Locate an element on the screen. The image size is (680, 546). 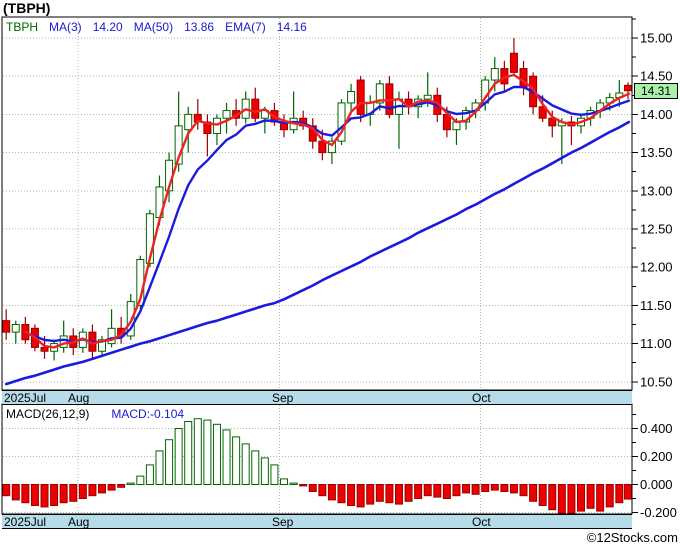
svg-text: -0.200 is located at coordinates (658, 512).